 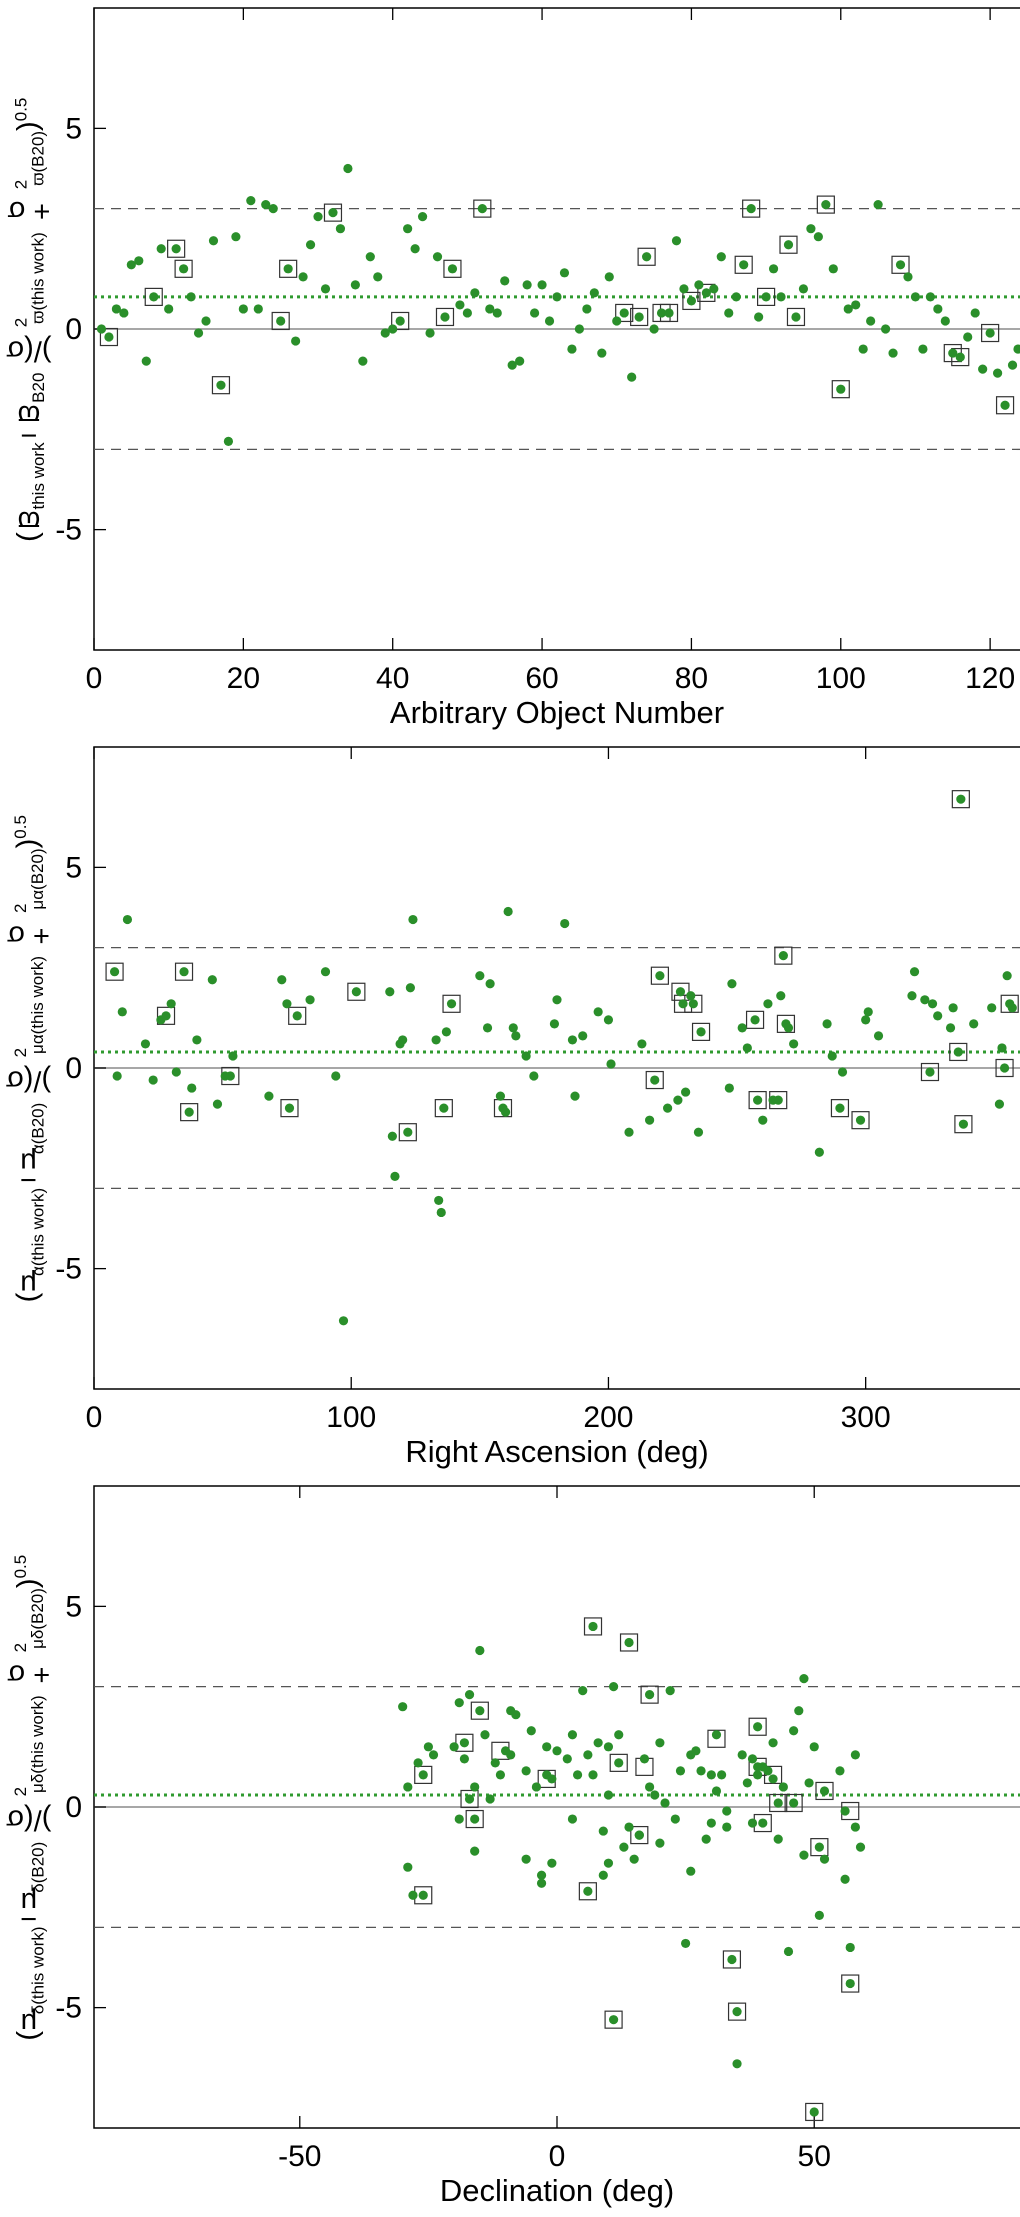 What do you see at coordinates (243, 678) in the screenshot?
I see `x-tick-label: 20` at bounding box center [243, 678].